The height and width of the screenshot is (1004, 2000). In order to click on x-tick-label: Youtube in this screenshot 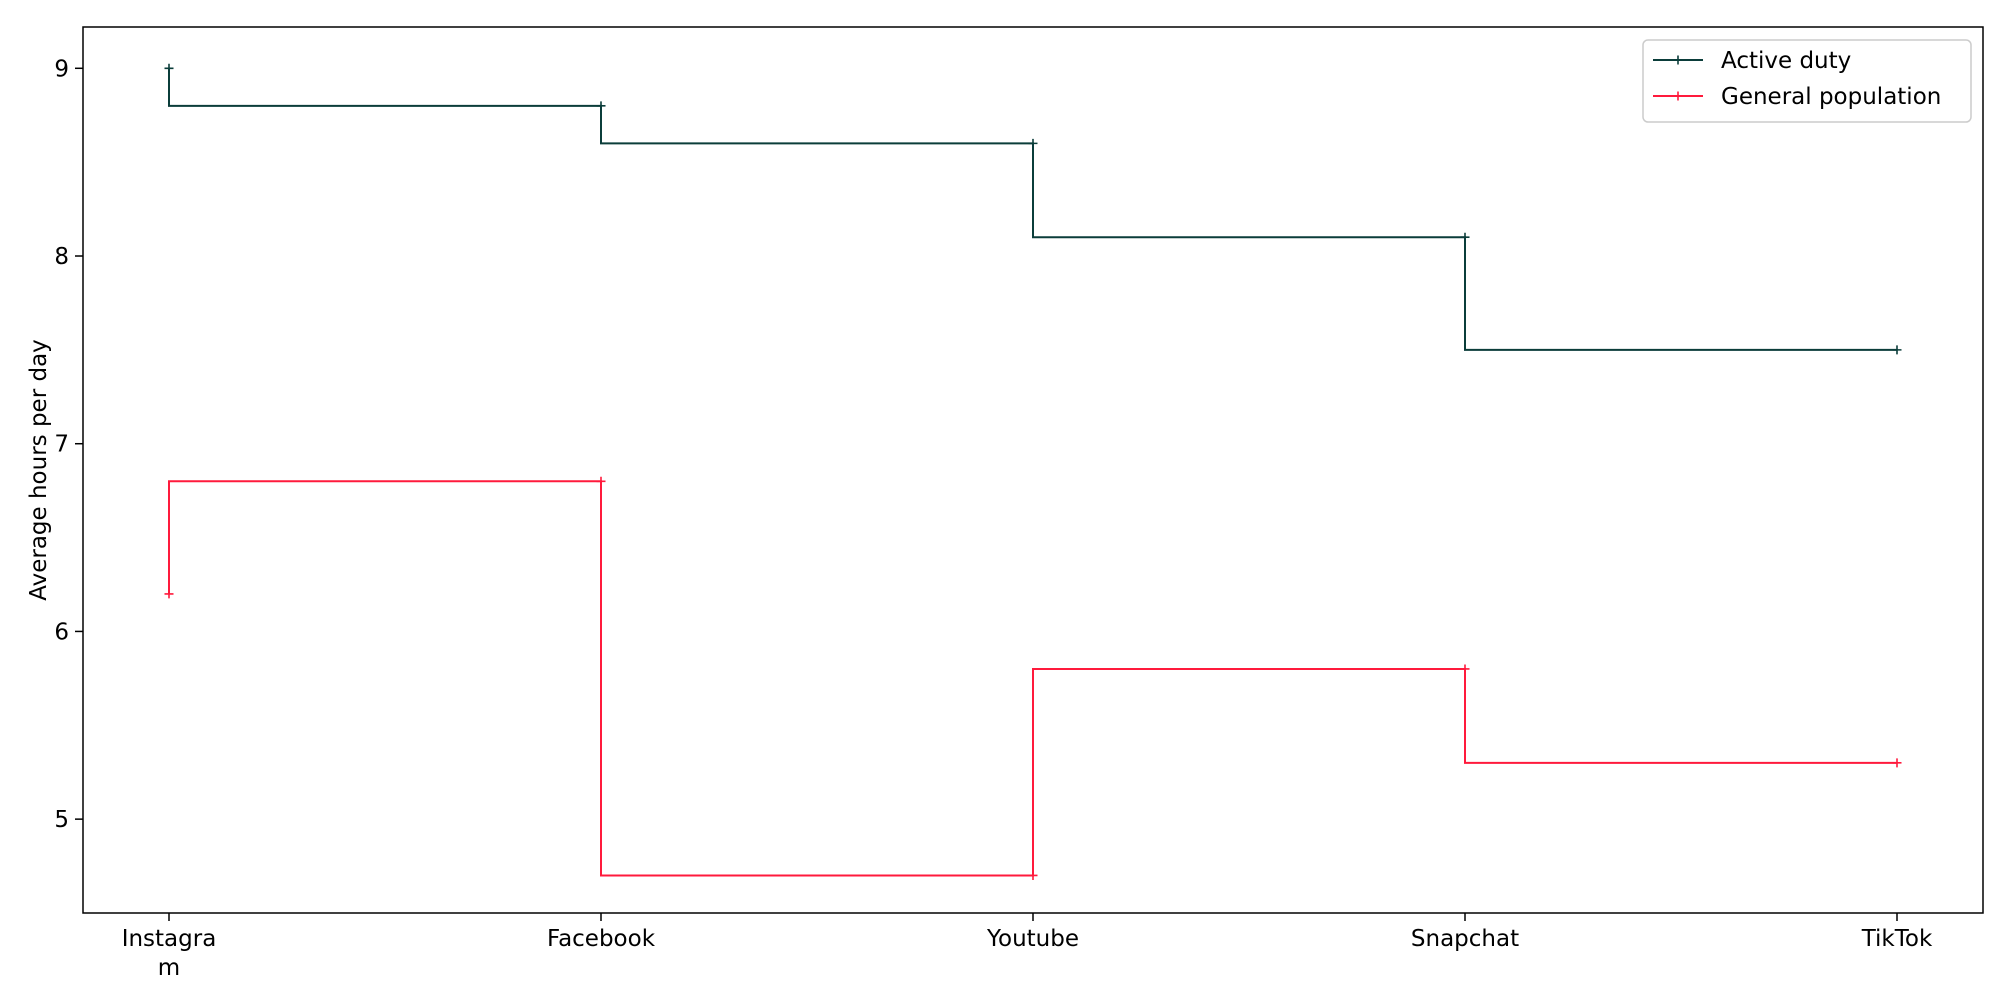, I will do `click(1032, 939)`.